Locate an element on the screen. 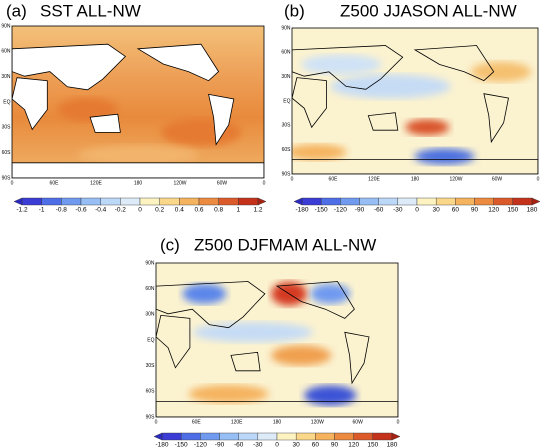 The image size is (550, 447). colorbar-label: -1 is located at coordinates (42, 210).